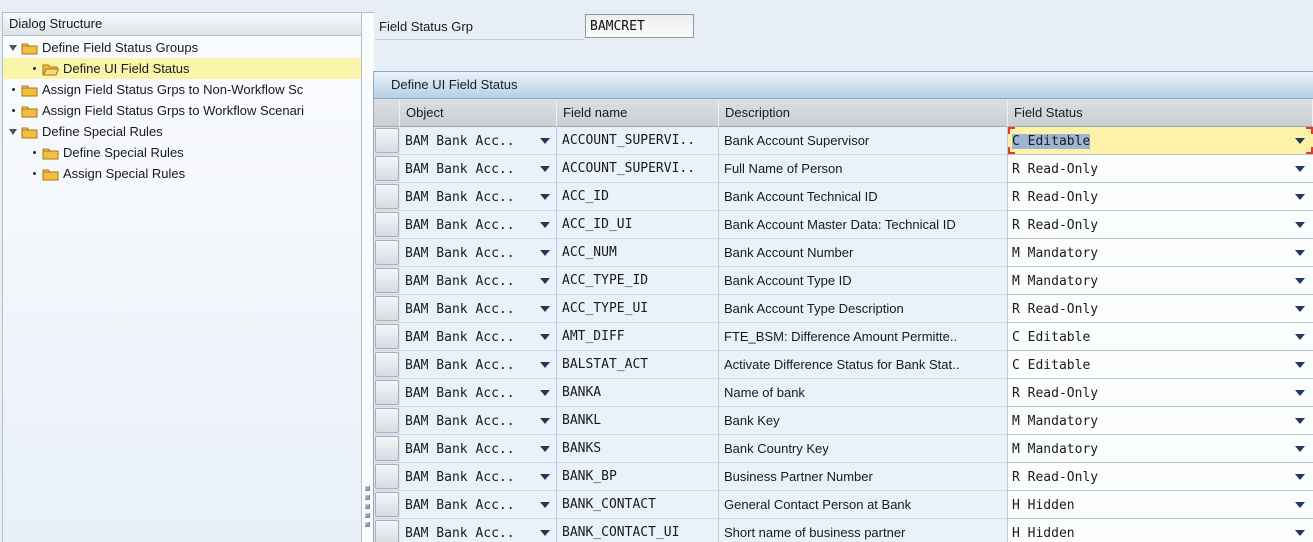 Image resolution: width=1313 pixels, height=542 pixels. What do you see at coordinates (638, 505) in the screenshot?
I see `field-name-cell: BANK_CONTACT` at bounding box center [638, 505].